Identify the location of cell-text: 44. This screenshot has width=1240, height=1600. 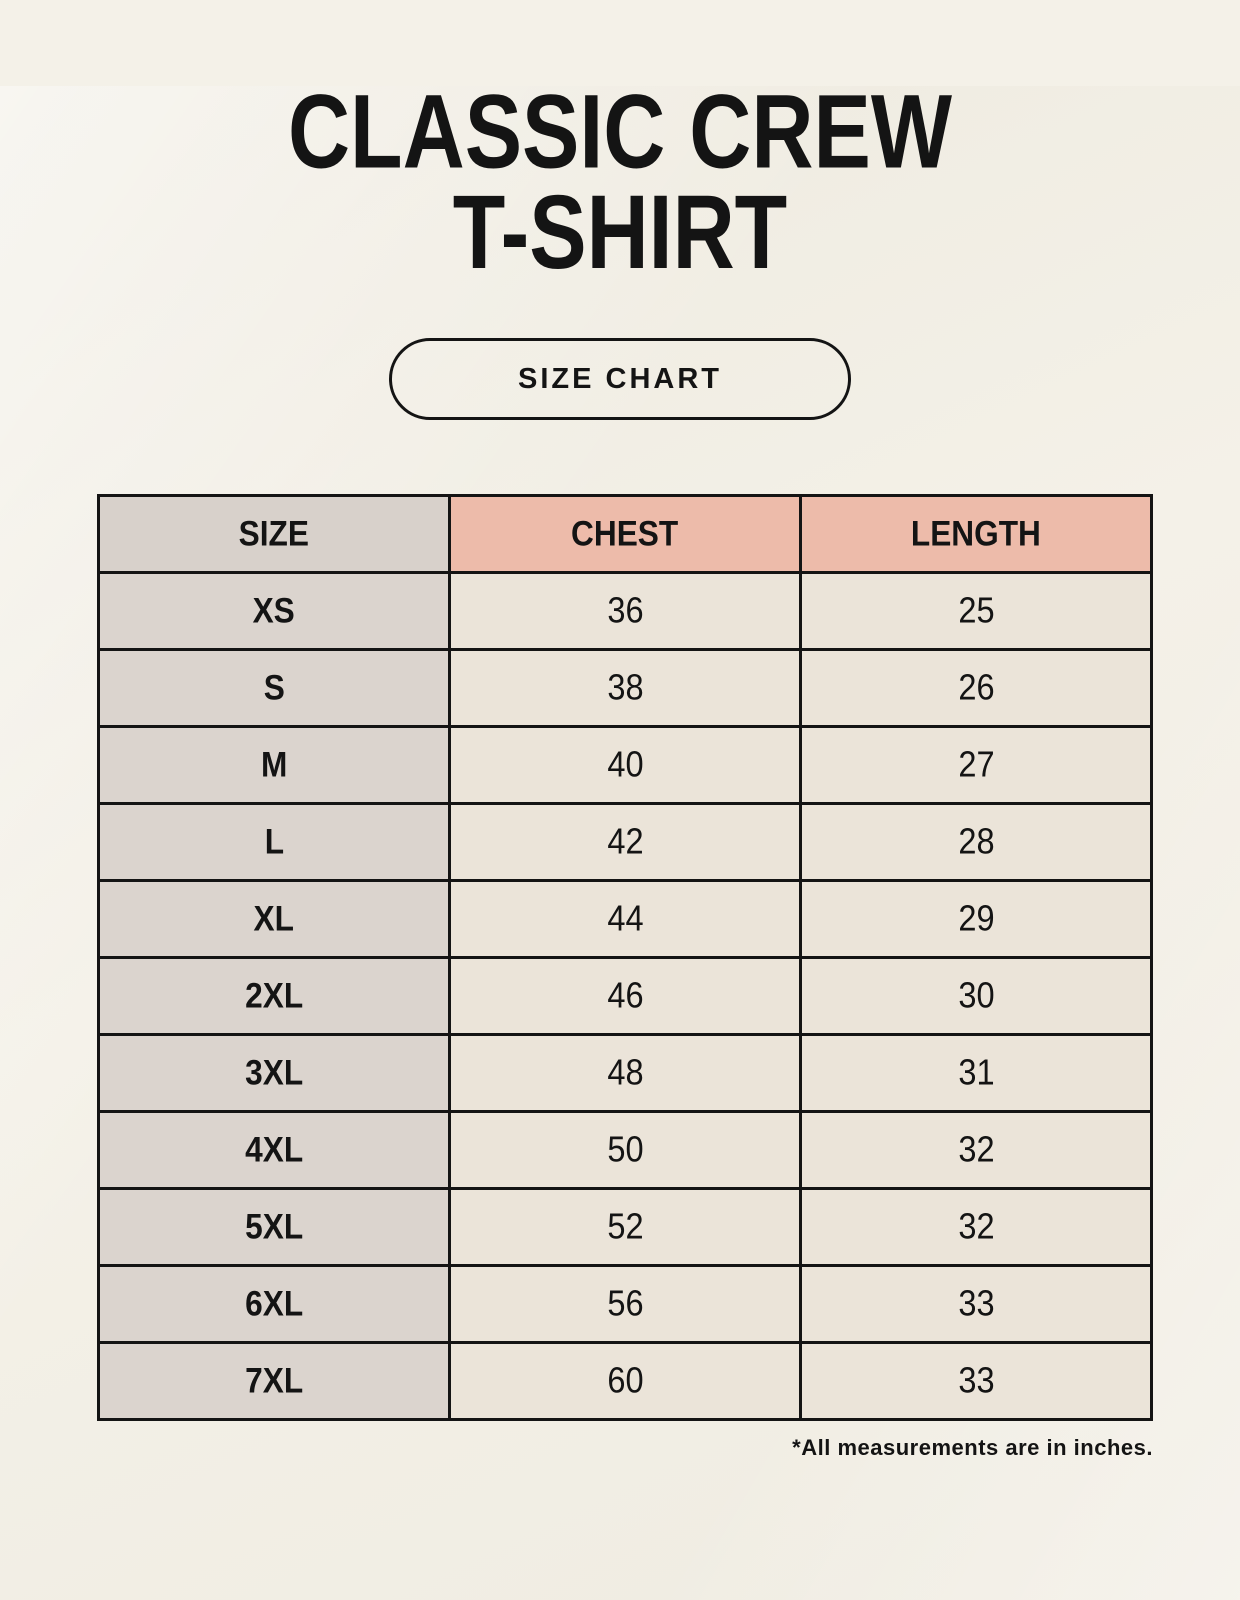
(625, 918).